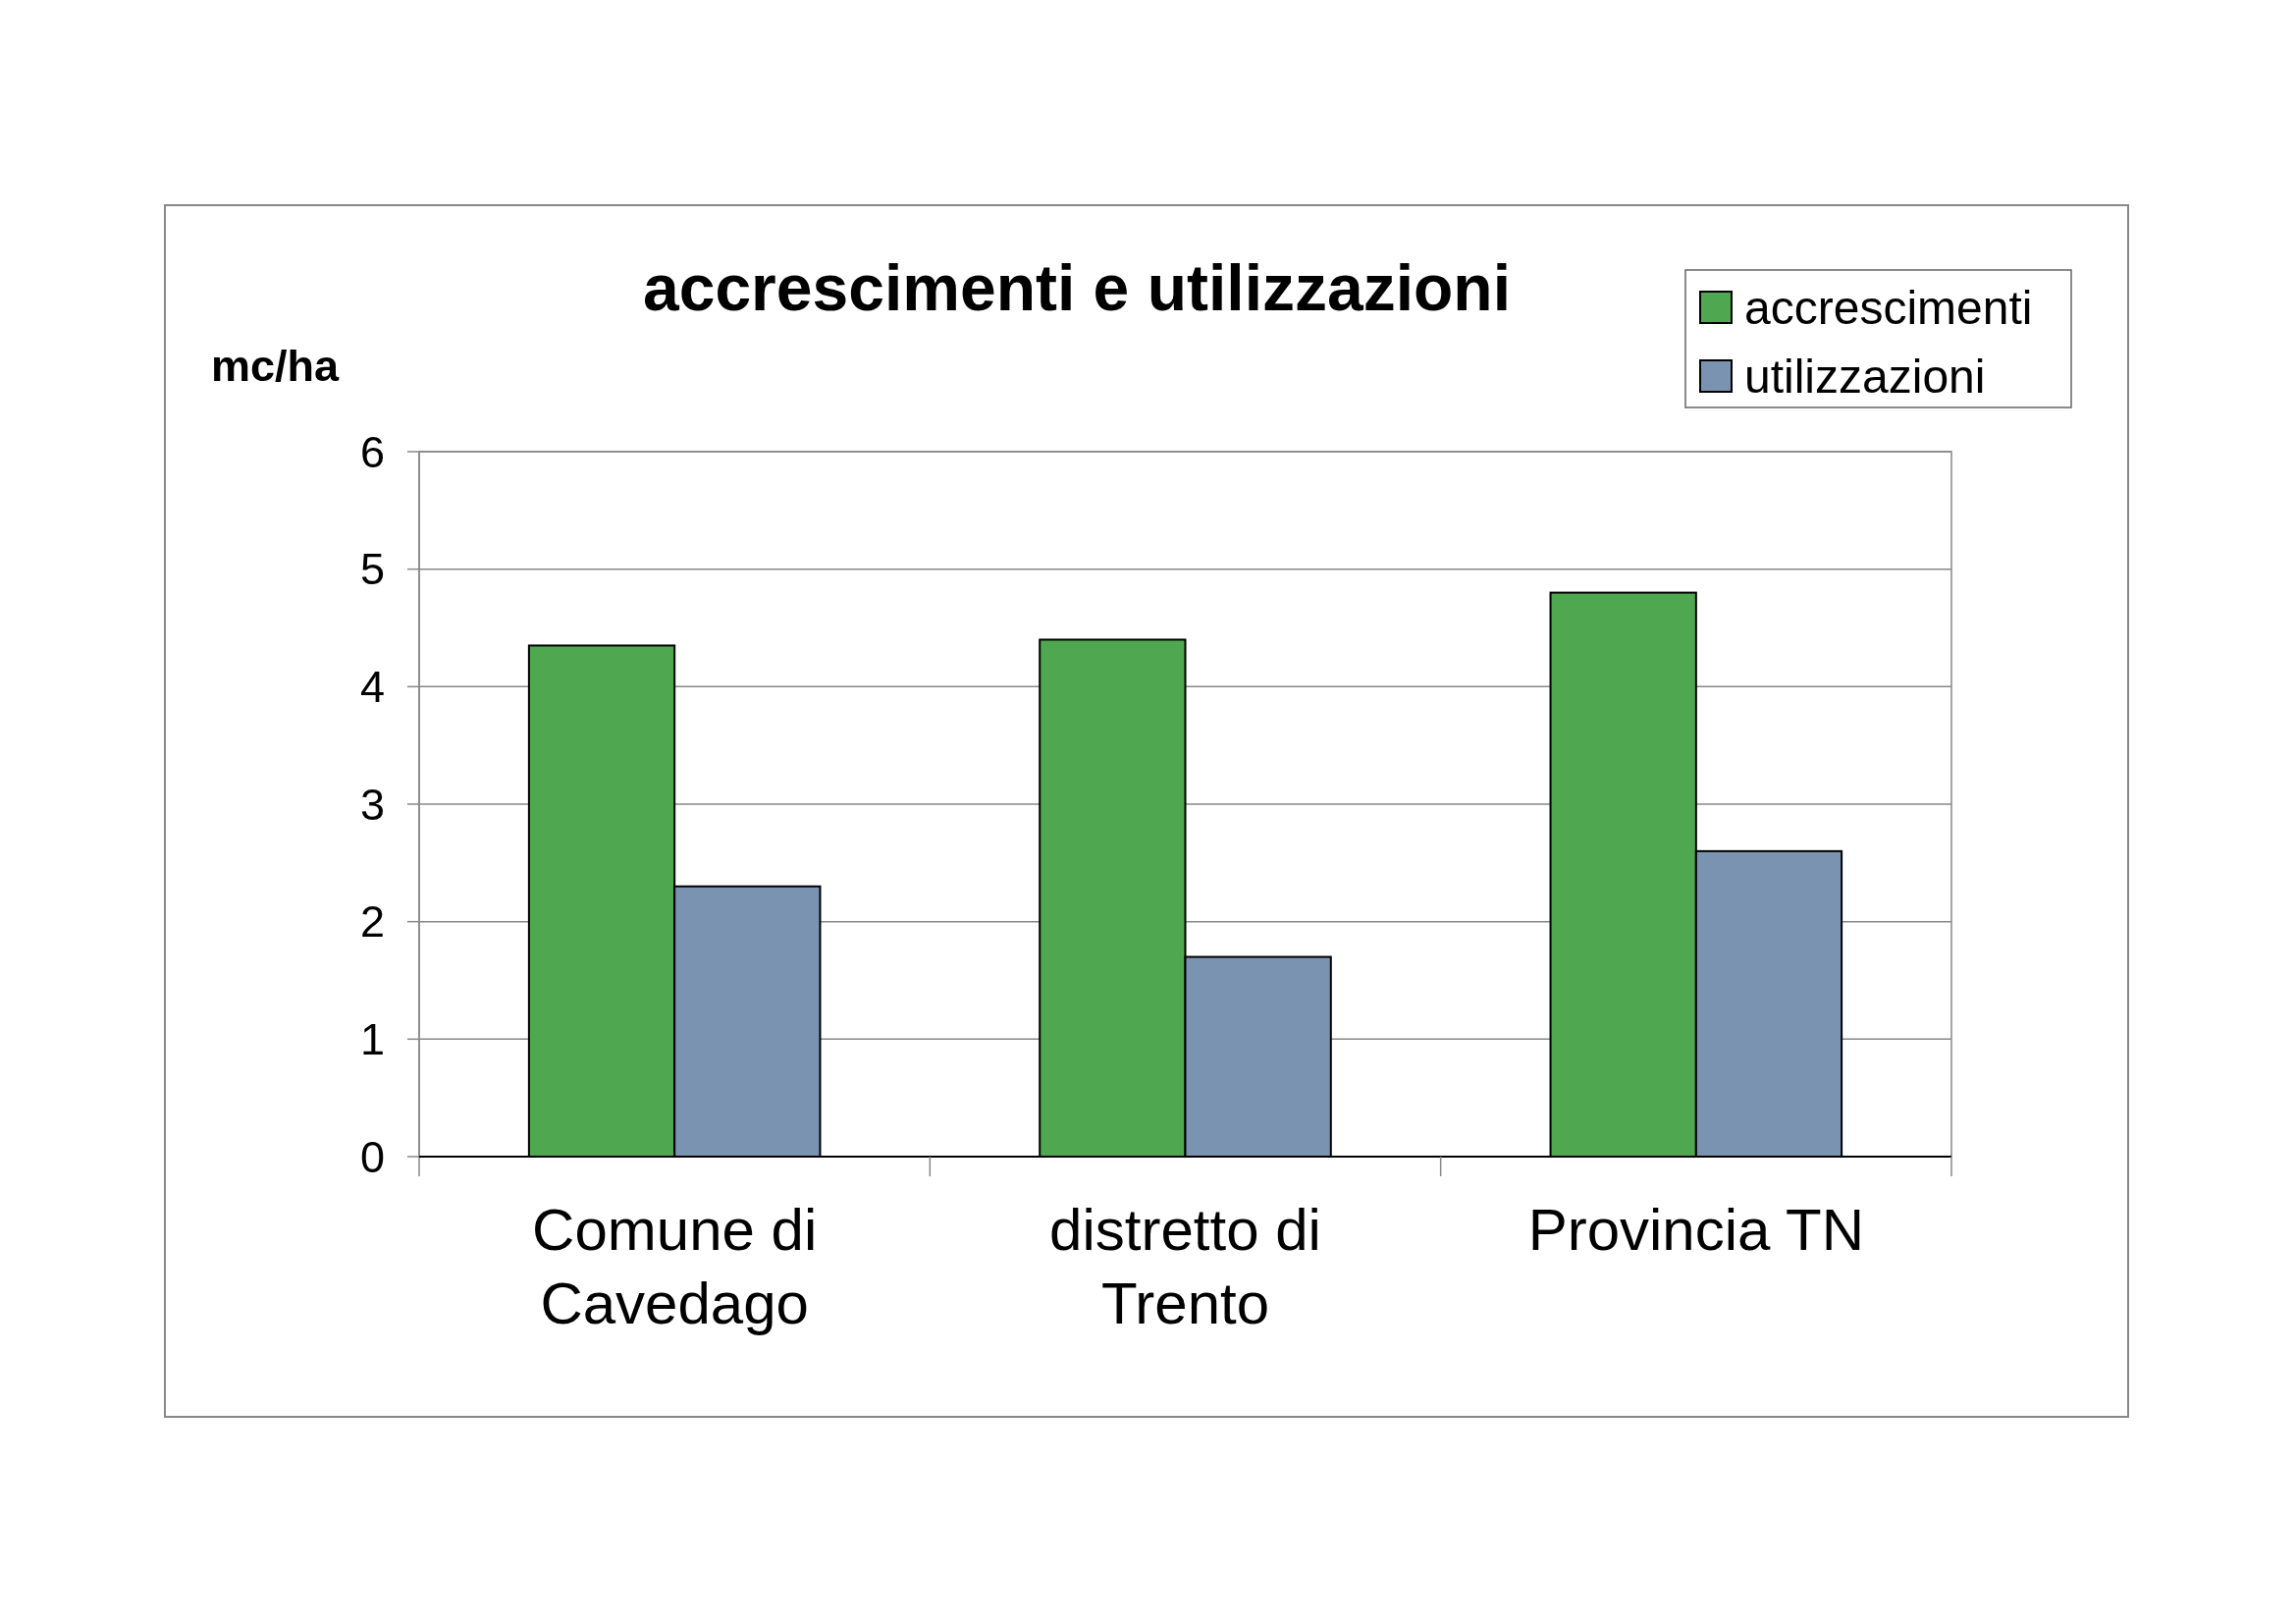  Describe the element at coordinates (372, 1039) in the screenshot. I see `y-tick-label: 1` at that location.